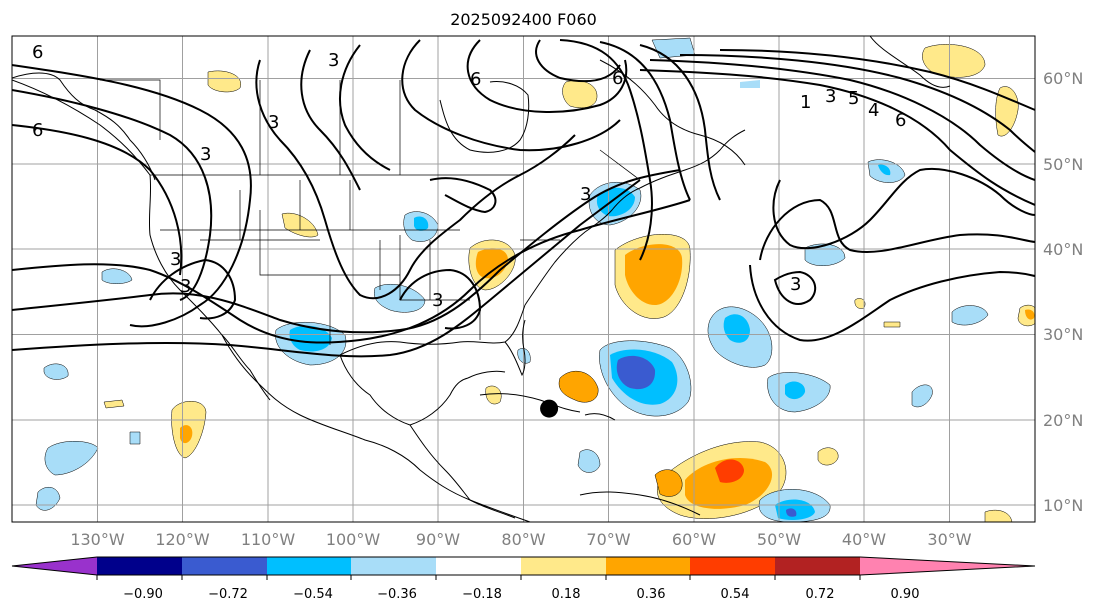 The height and width of the screenshot is (615, 1105). I want to click on contour-label: 4, so click(873, 110).